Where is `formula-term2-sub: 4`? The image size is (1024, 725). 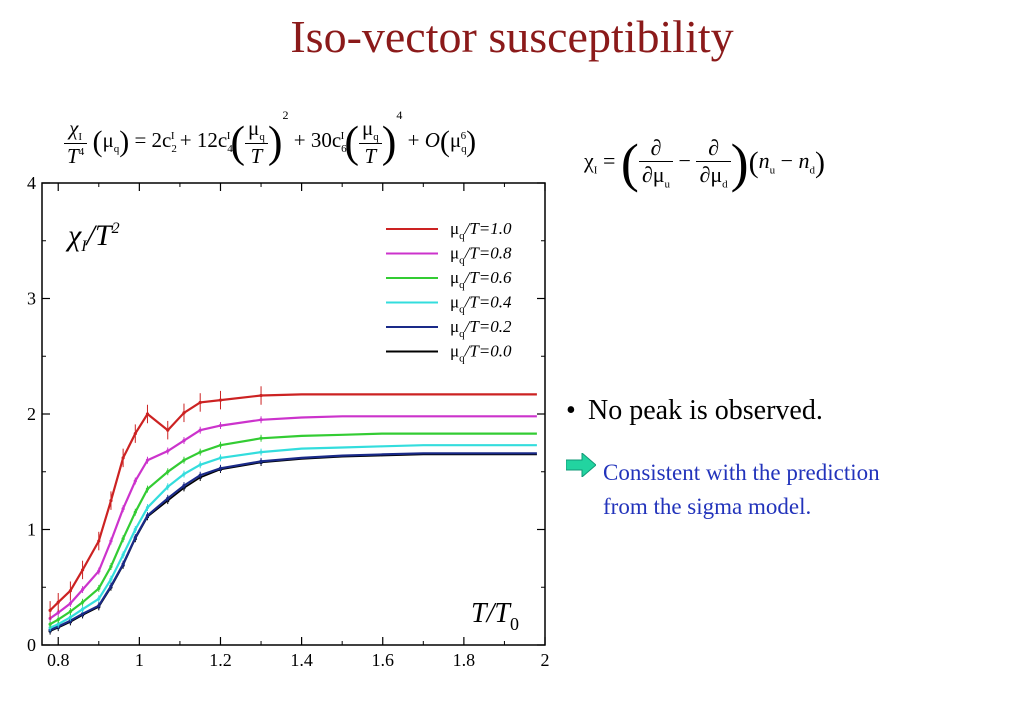 formula-term2-sub: 4 is located at coordinates (230, 149).